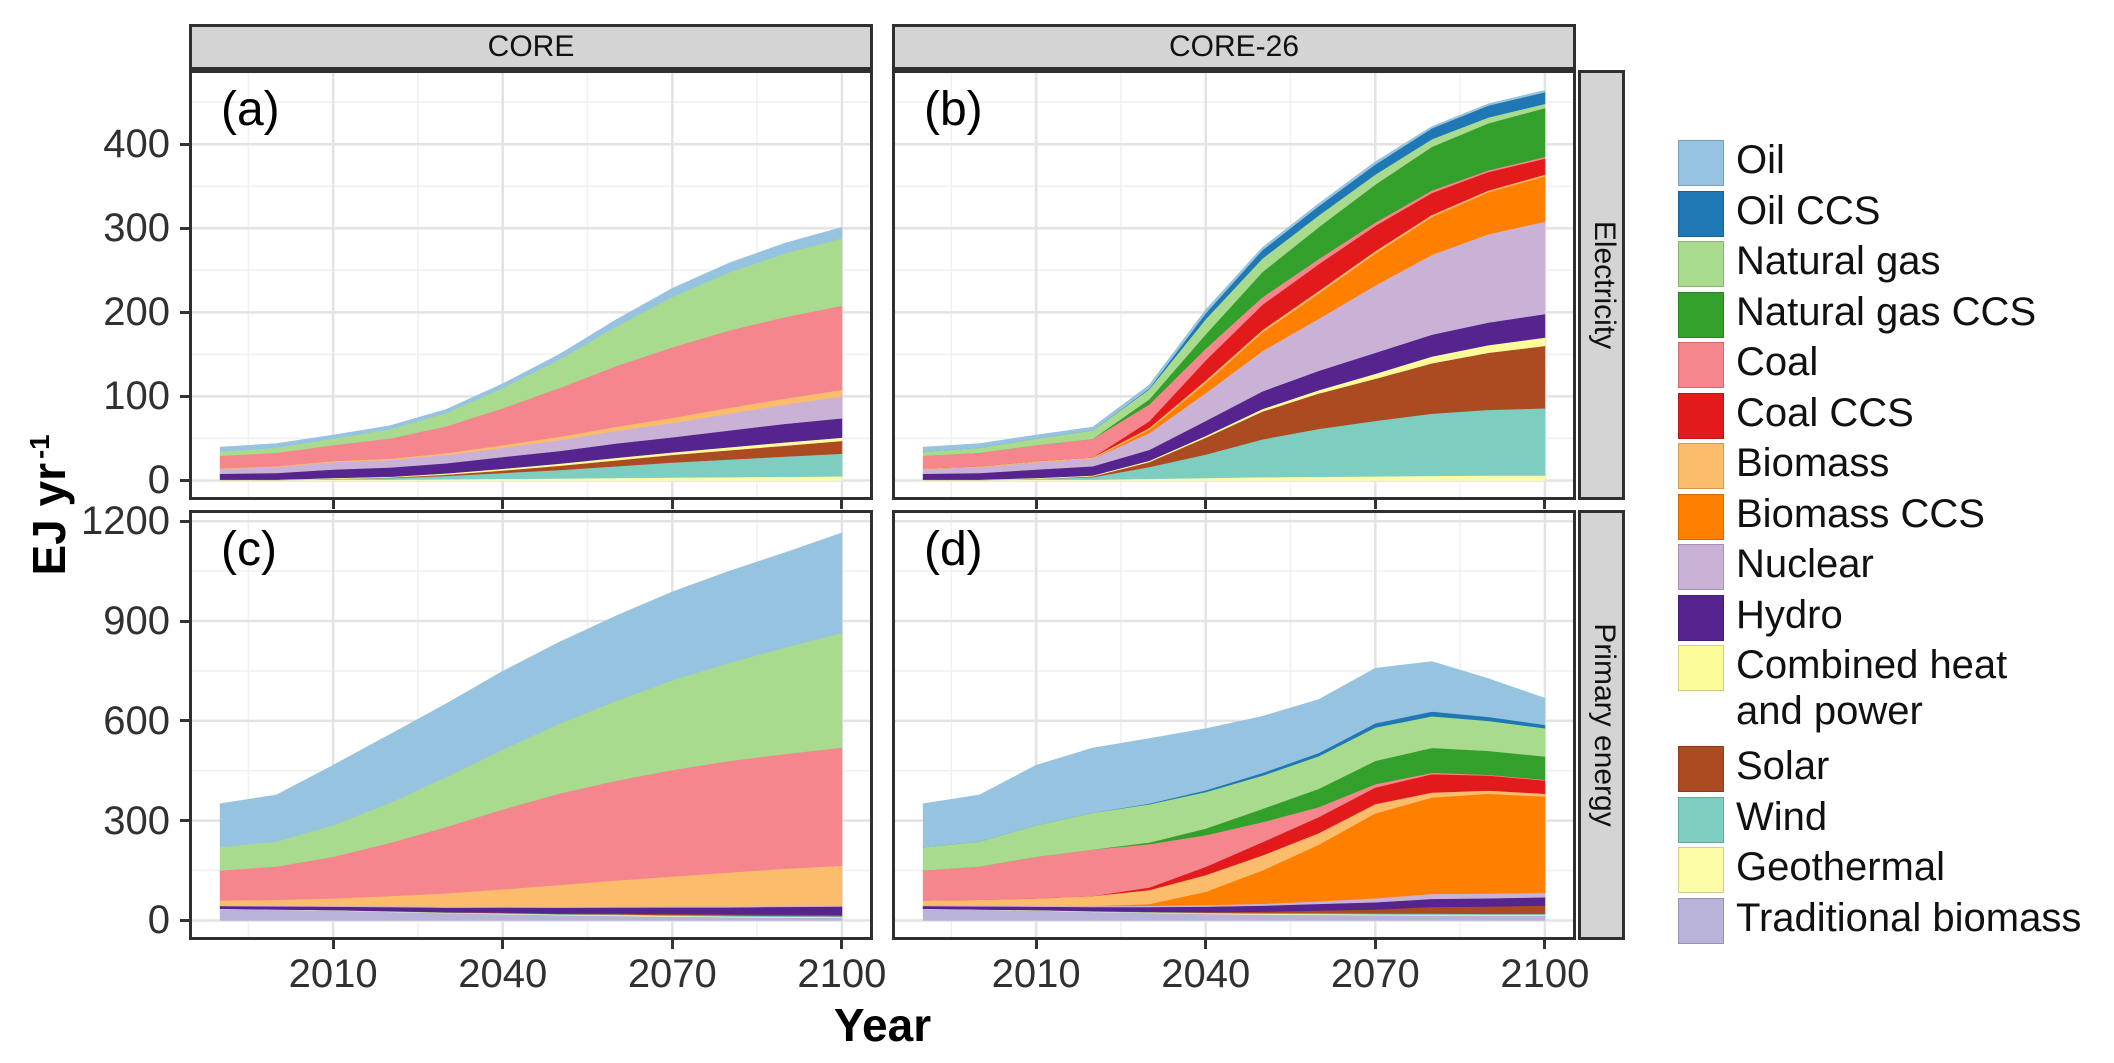 This screenshot has height=1063, width=2114. Describe the element at coordinates (1701, 668) in the screenshot. I see `legend-swatch-chp` at that location.